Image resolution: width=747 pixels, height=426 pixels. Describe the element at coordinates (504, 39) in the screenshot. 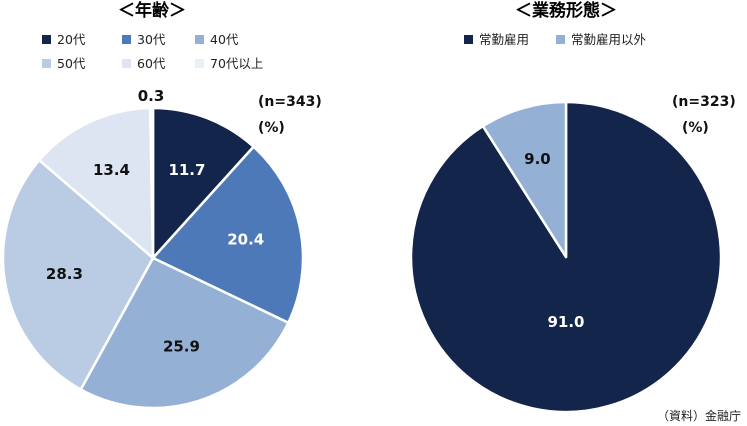

I see `legend-label: 常勤雇用` at that location.